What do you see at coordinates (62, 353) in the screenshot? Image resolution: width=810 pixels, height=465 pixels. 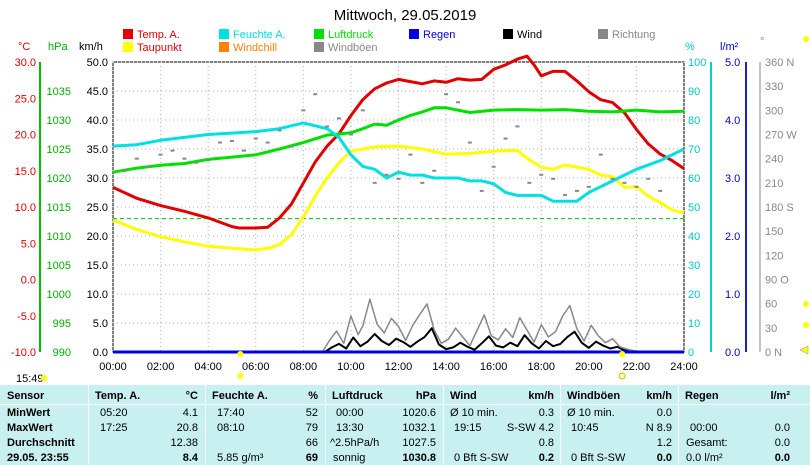 I see `axis-tick-label: 990` at bounding box center [62, 353].